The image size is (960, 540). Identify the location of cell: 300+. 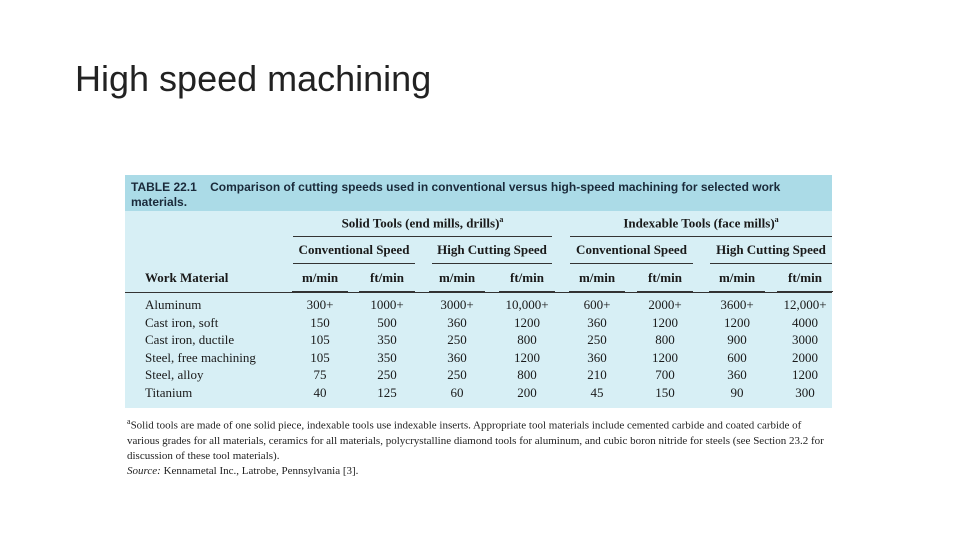
(320, 304).